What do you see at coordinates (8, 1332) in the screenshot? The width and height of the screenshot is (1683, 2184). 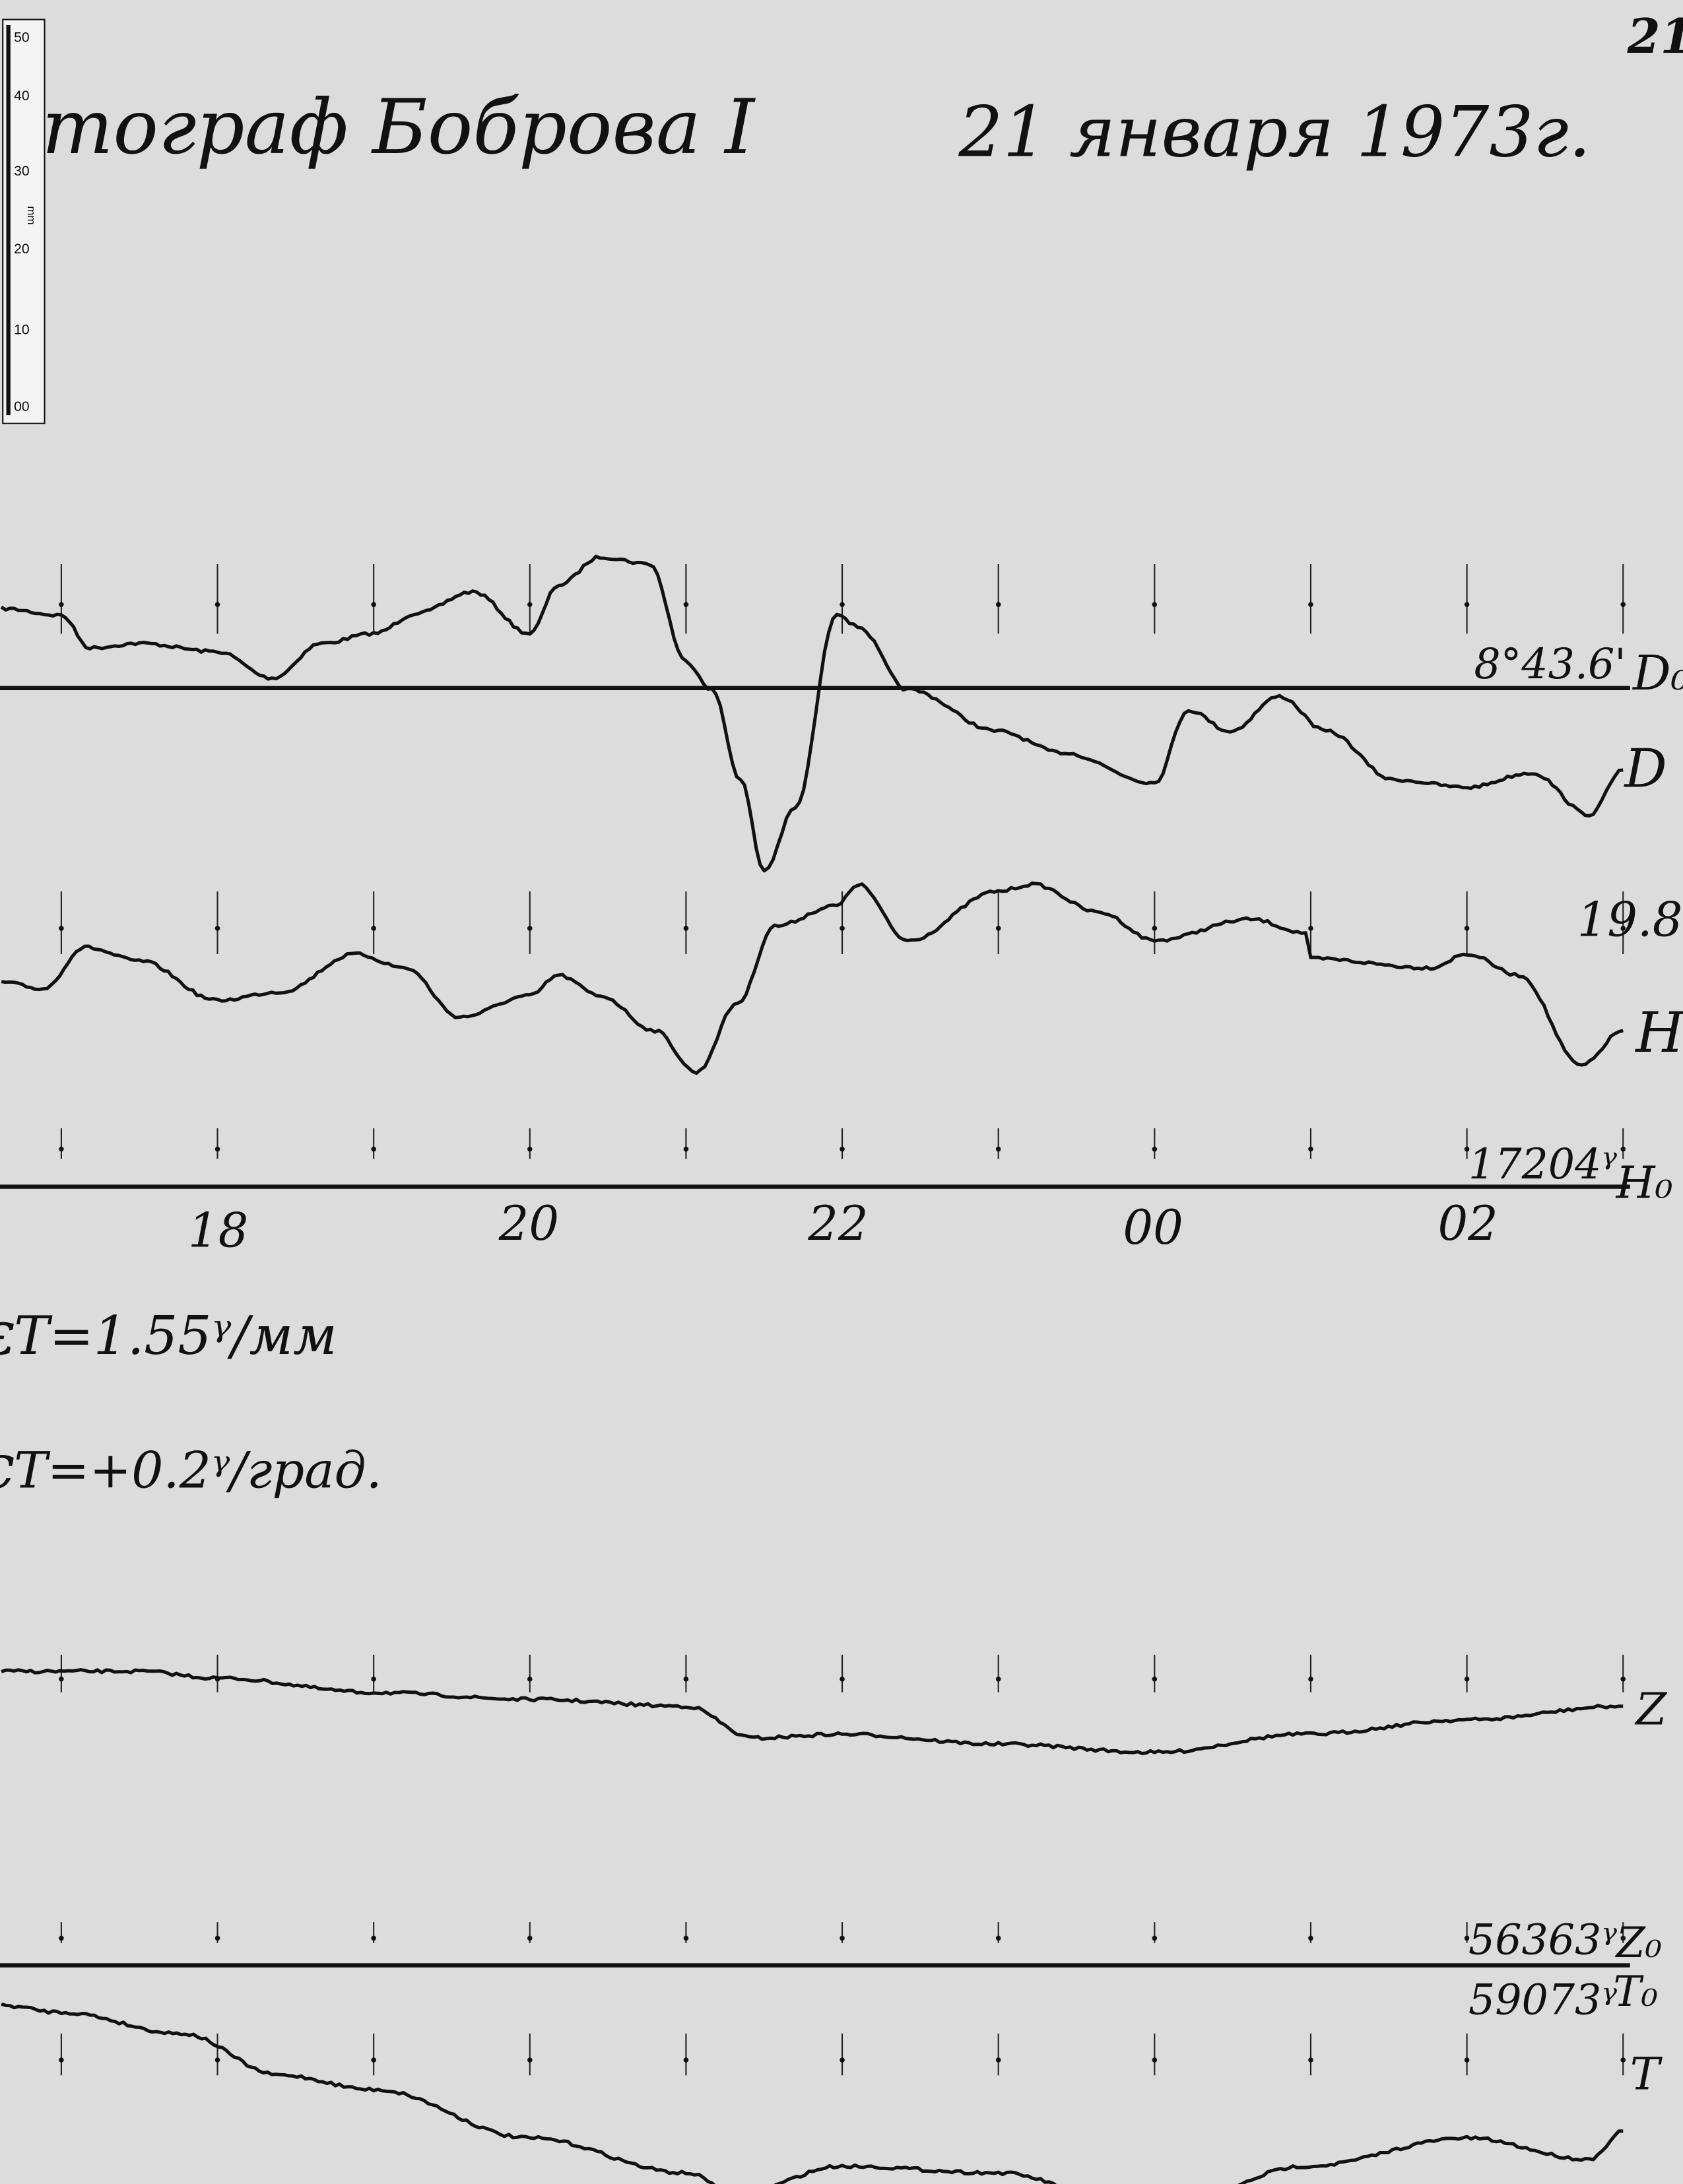 I see `eps-h-symbol: ε` at bounding box center [8, 1332].